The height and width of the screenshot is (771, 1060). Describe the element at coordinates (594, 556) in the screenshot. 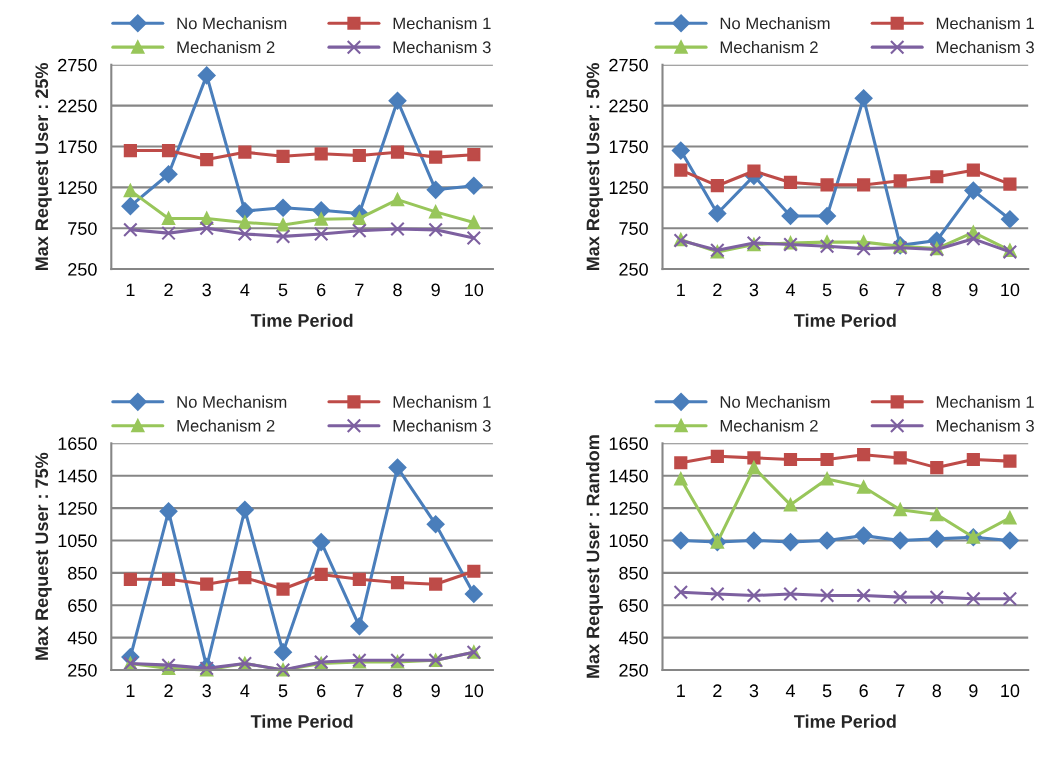

I see `y-axis-title: Max Request User : Random` at that location.